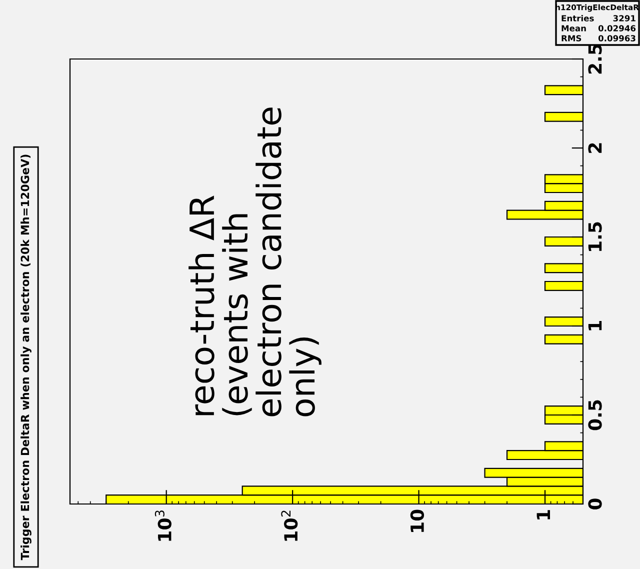 This screenshot has height=569, width=640. What do you see at coordinates (595, 59) in the screenshot?
I see `y-tick-label: 2.5` at bounding box center [595, 59].